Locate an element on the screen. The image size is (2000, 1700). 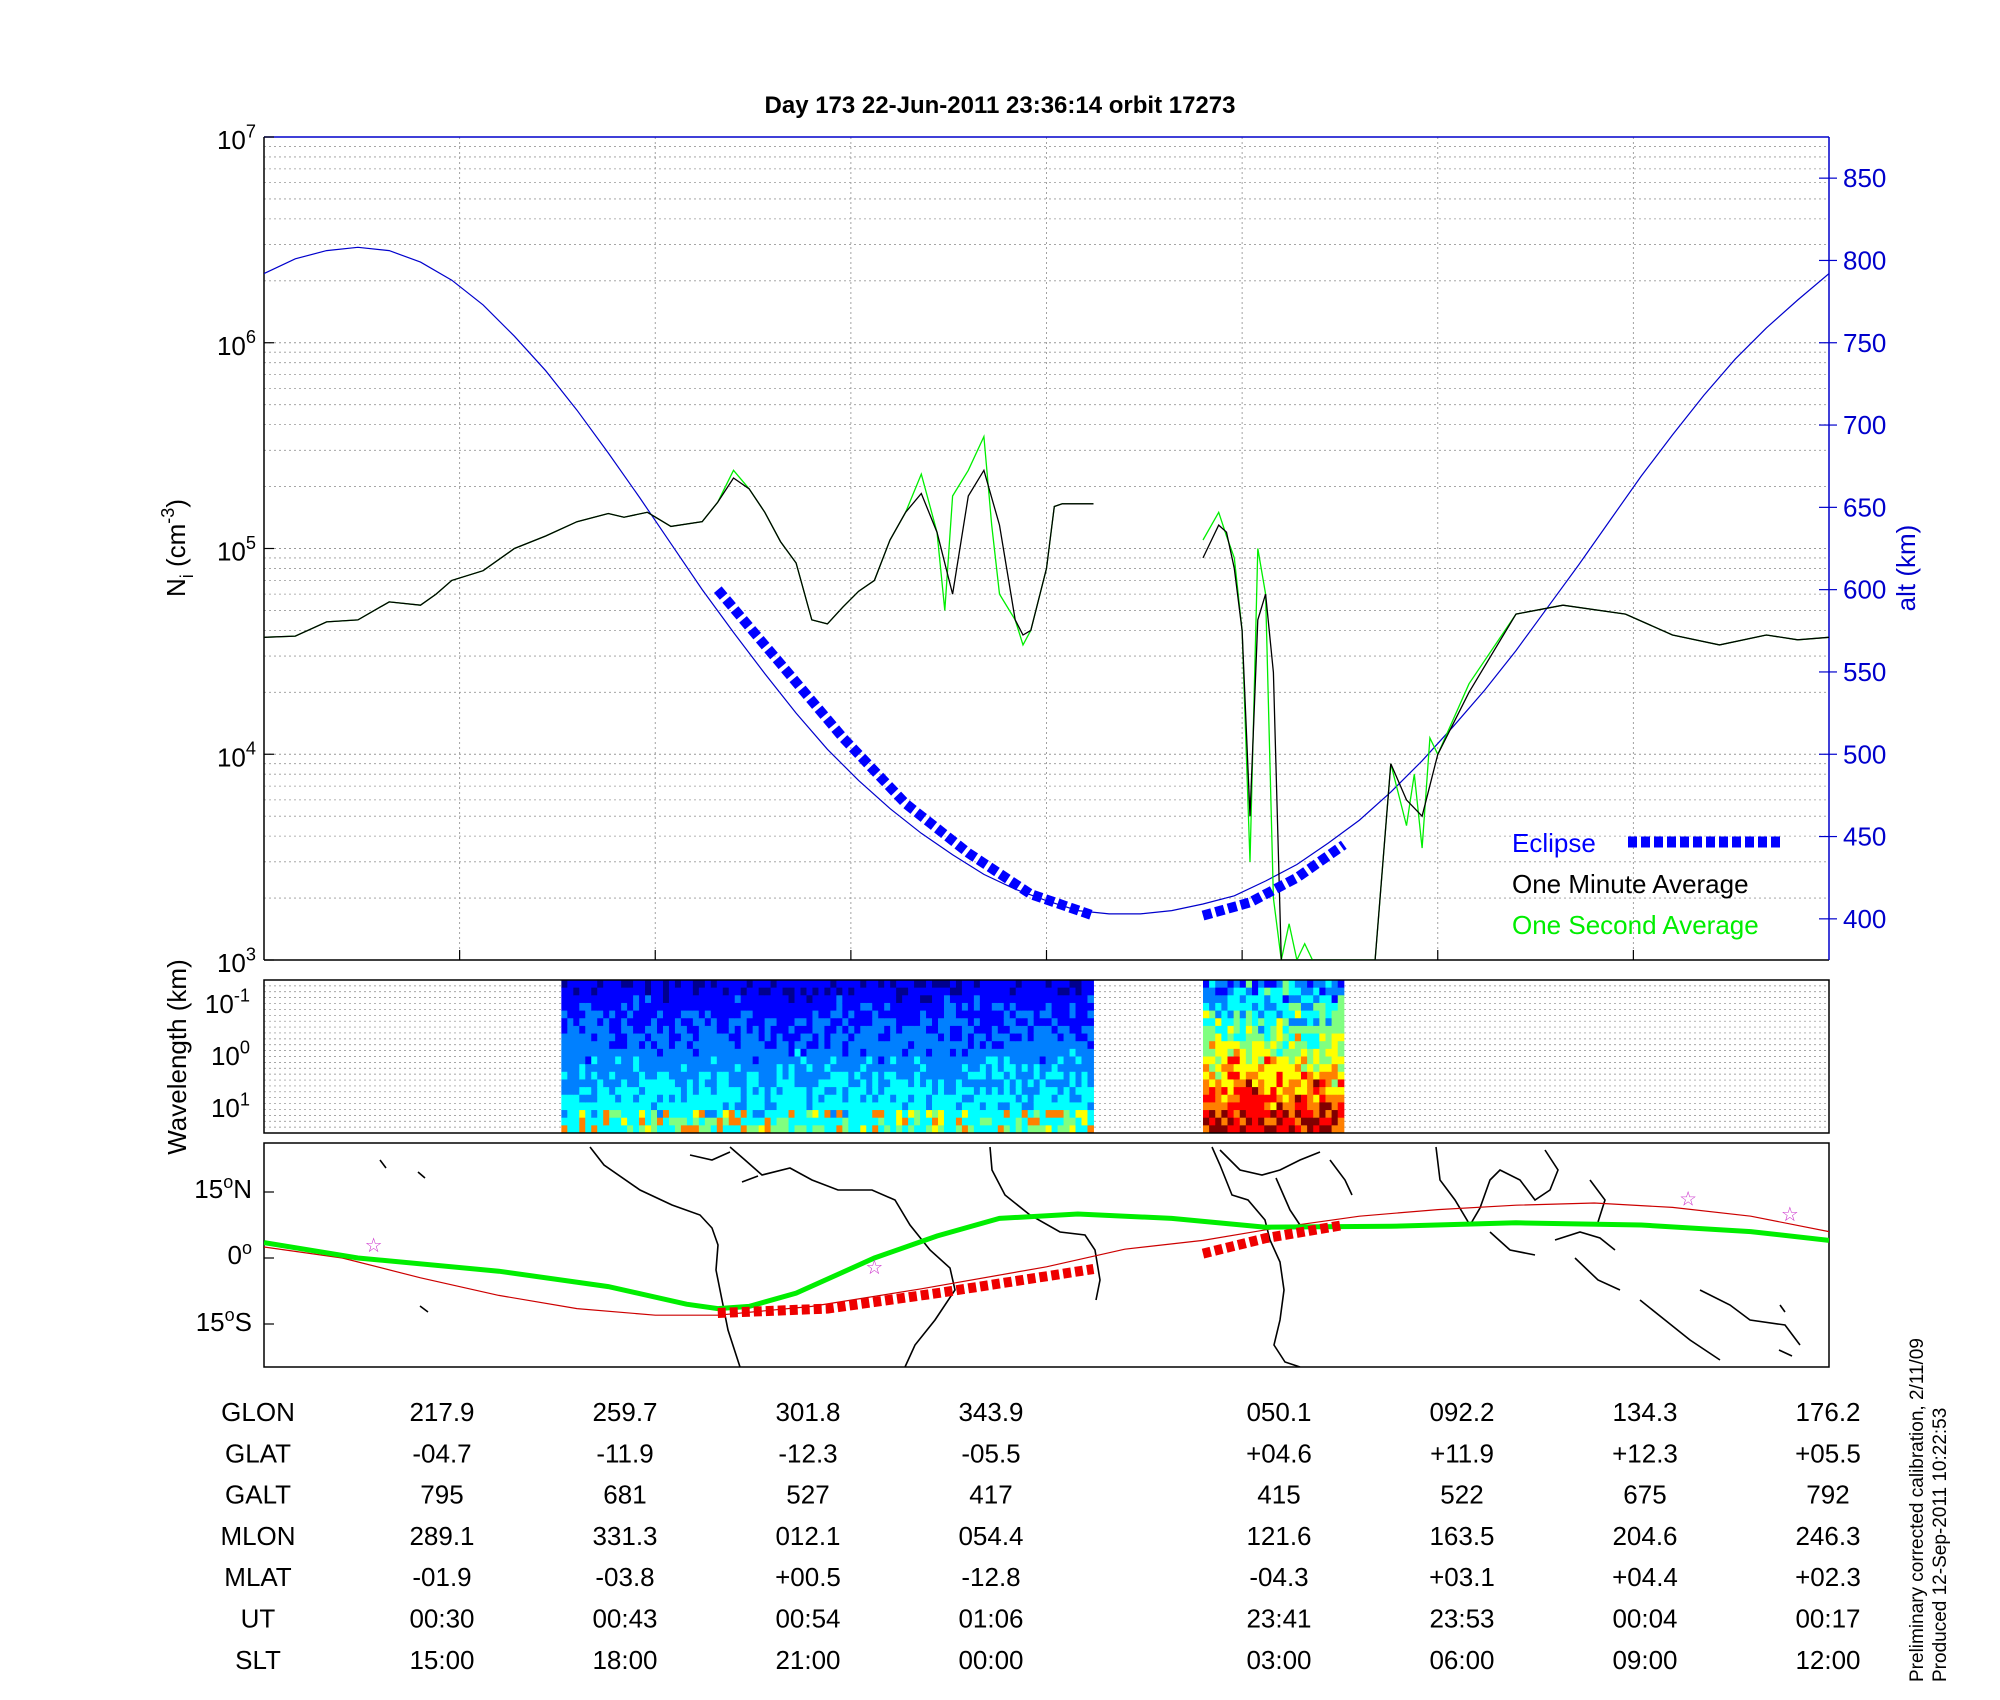
y-tick-label: 103 is located at coordinates (236, 961).